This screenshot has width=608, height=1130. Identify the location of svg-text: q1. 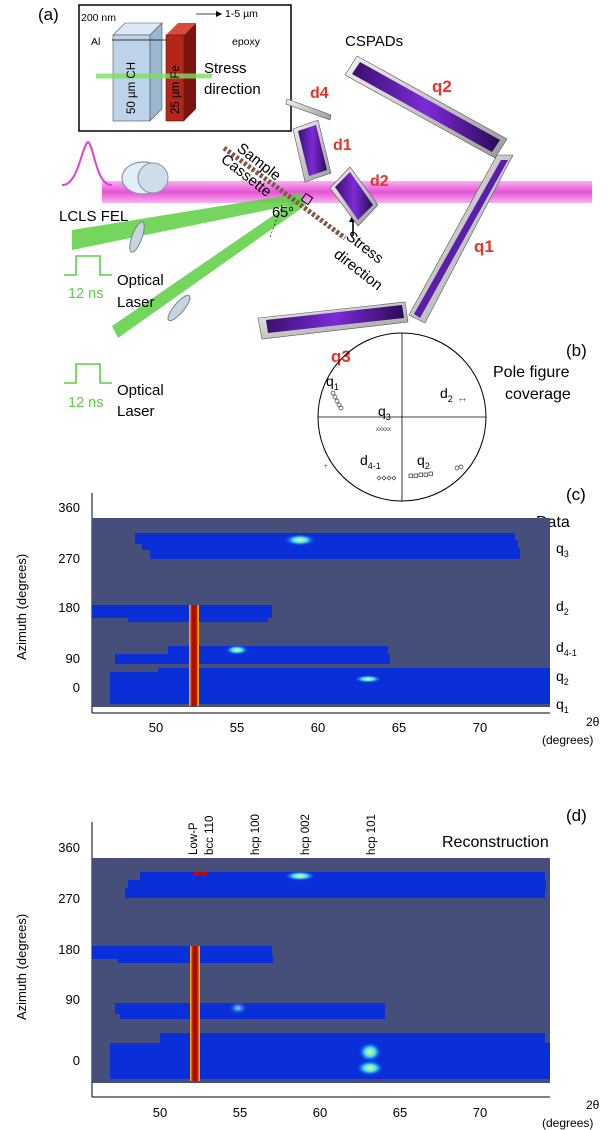
(562, 705).